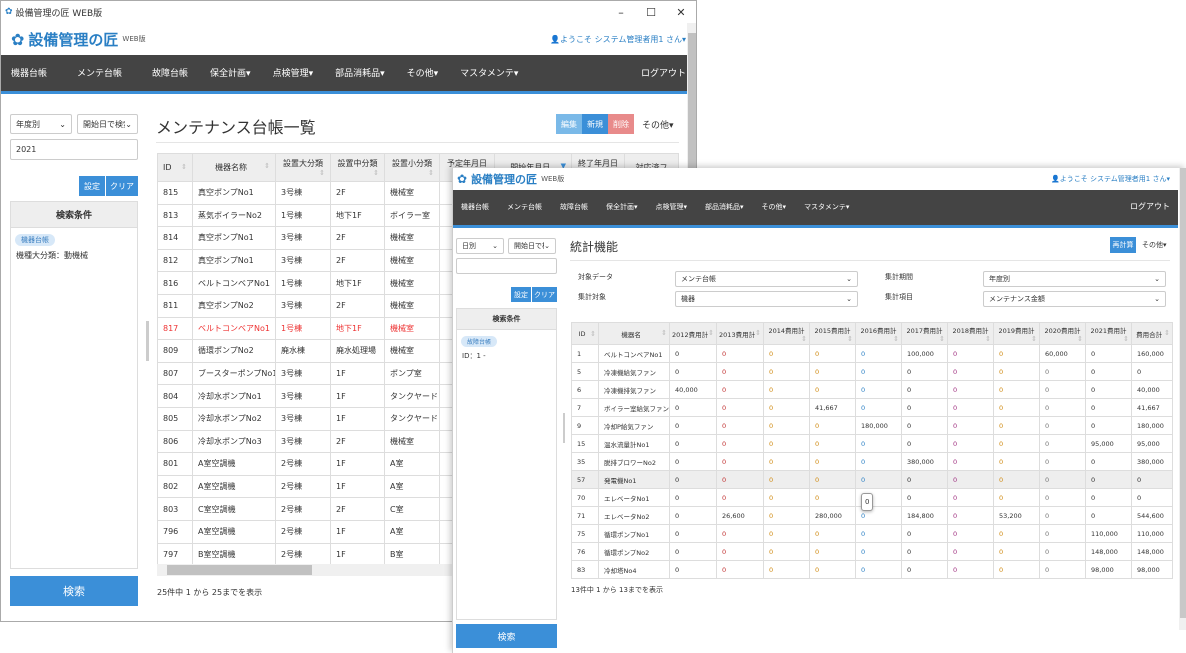 The image size is (1186, 653). I want to click on year-input: 2021, so click(74, 149).